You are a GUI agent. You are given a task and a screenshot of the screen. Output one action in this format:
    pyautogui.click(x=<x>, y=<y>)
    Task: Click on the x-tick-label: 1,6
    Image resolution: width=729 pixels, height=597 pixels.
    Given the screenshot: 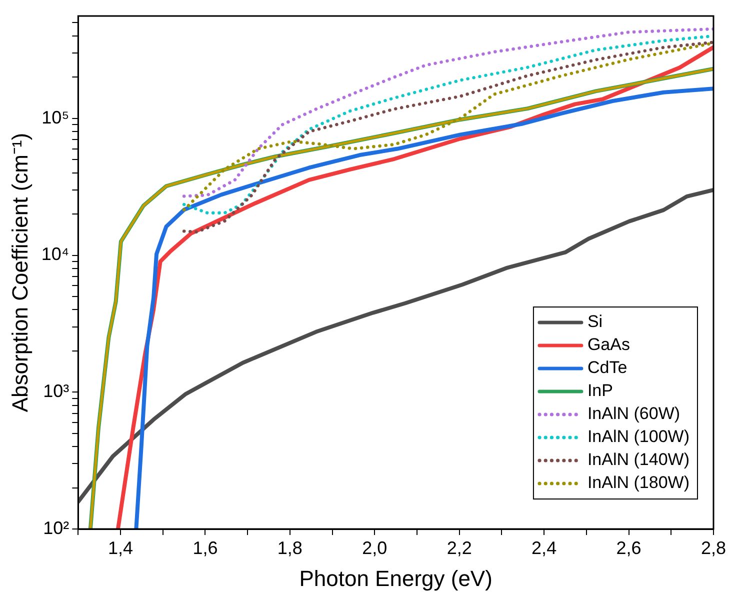 What is the action you would take?
    pyautogui.click(x=205, y=548)
    